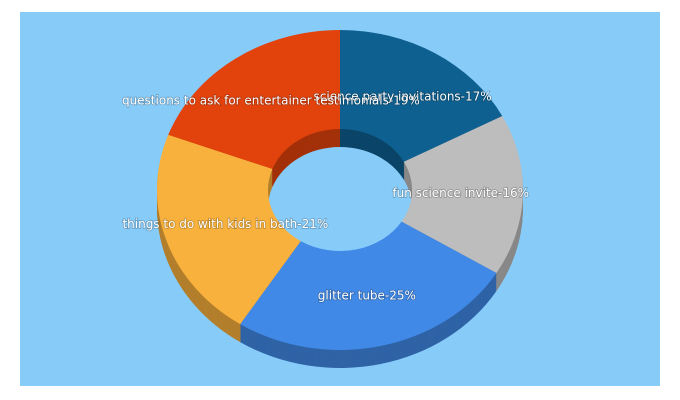 The image size is (680, 400). What do you see at coordinates (403, 96) in the screenshot?
I see `data-label: science party invitations-17%` at bounding box center [403, 96].